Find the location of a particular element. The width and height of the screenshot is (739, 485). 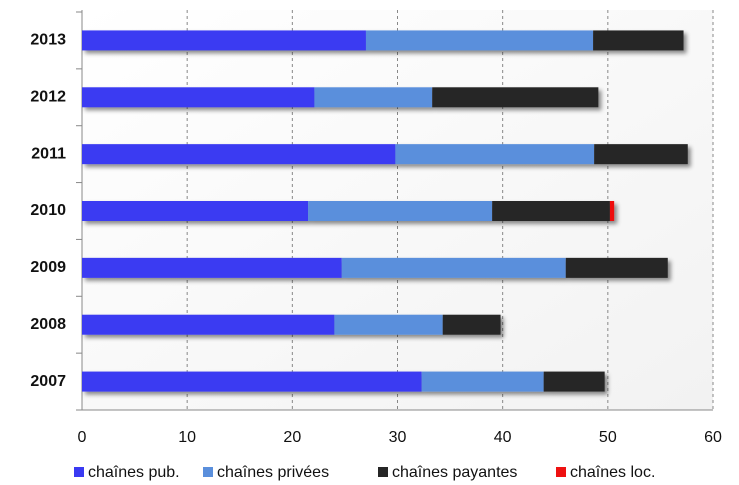

y-tick-label: 2011 is located at coordinates (48, 153).